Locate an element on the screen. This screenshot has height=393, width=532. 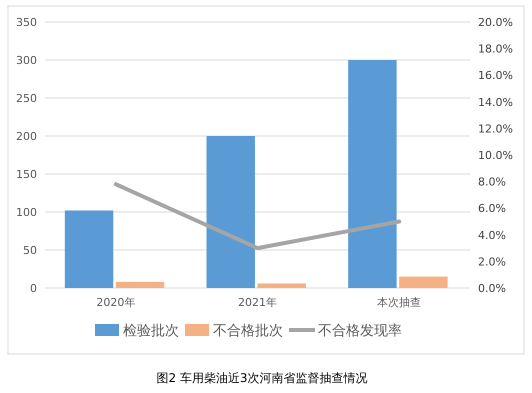
x-tick-label: 2021年 is located at coordinates (257, 302).